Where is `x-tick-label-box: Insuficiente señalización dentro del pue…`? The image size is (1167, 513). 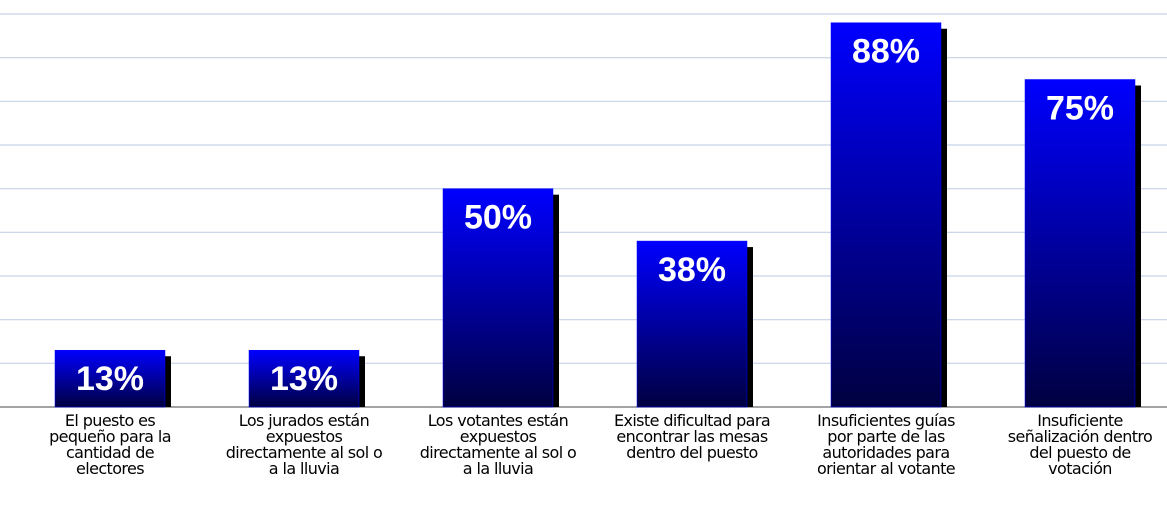 x-tick-label-box: Insuficiente señalización dentro del pue… is located at coordinates (1080, 445).